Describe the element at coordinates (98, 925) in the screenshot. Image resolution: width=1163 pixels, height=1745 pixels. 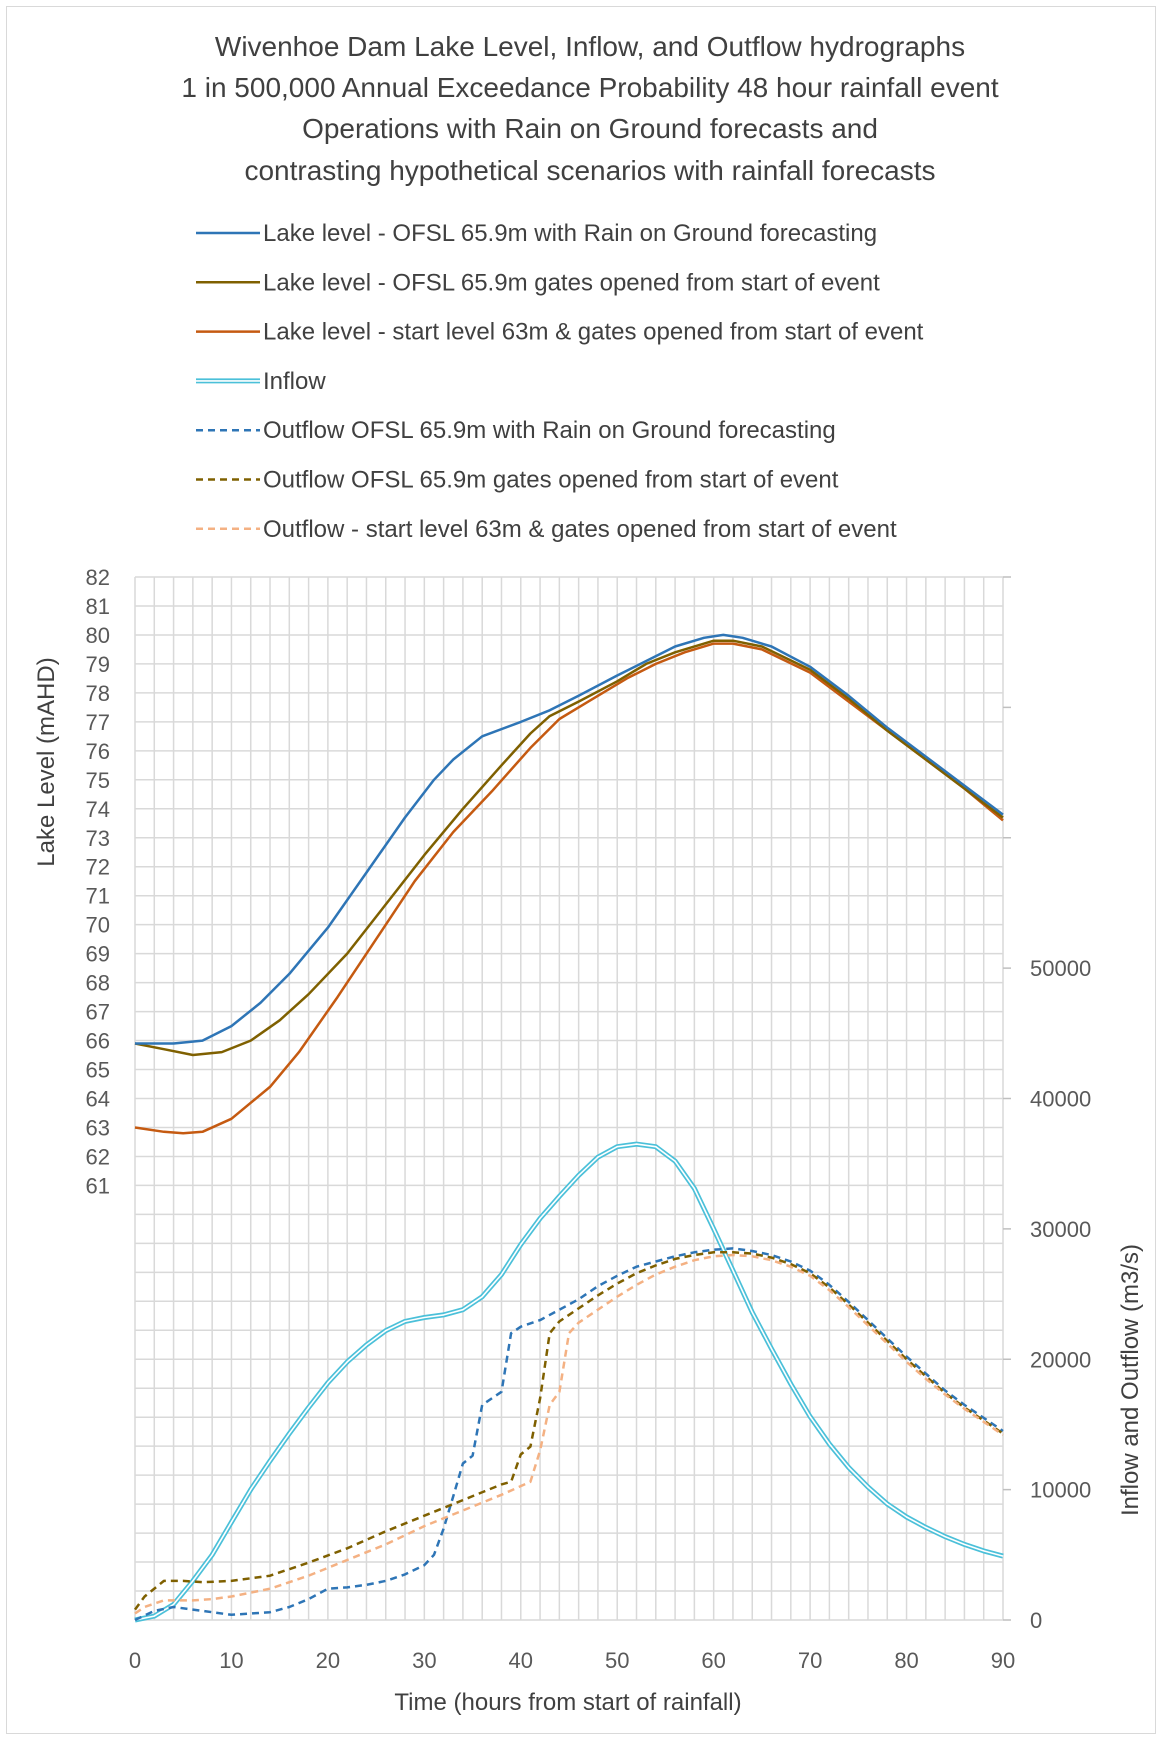
I see `y-left-tick-label: 70` at that location.